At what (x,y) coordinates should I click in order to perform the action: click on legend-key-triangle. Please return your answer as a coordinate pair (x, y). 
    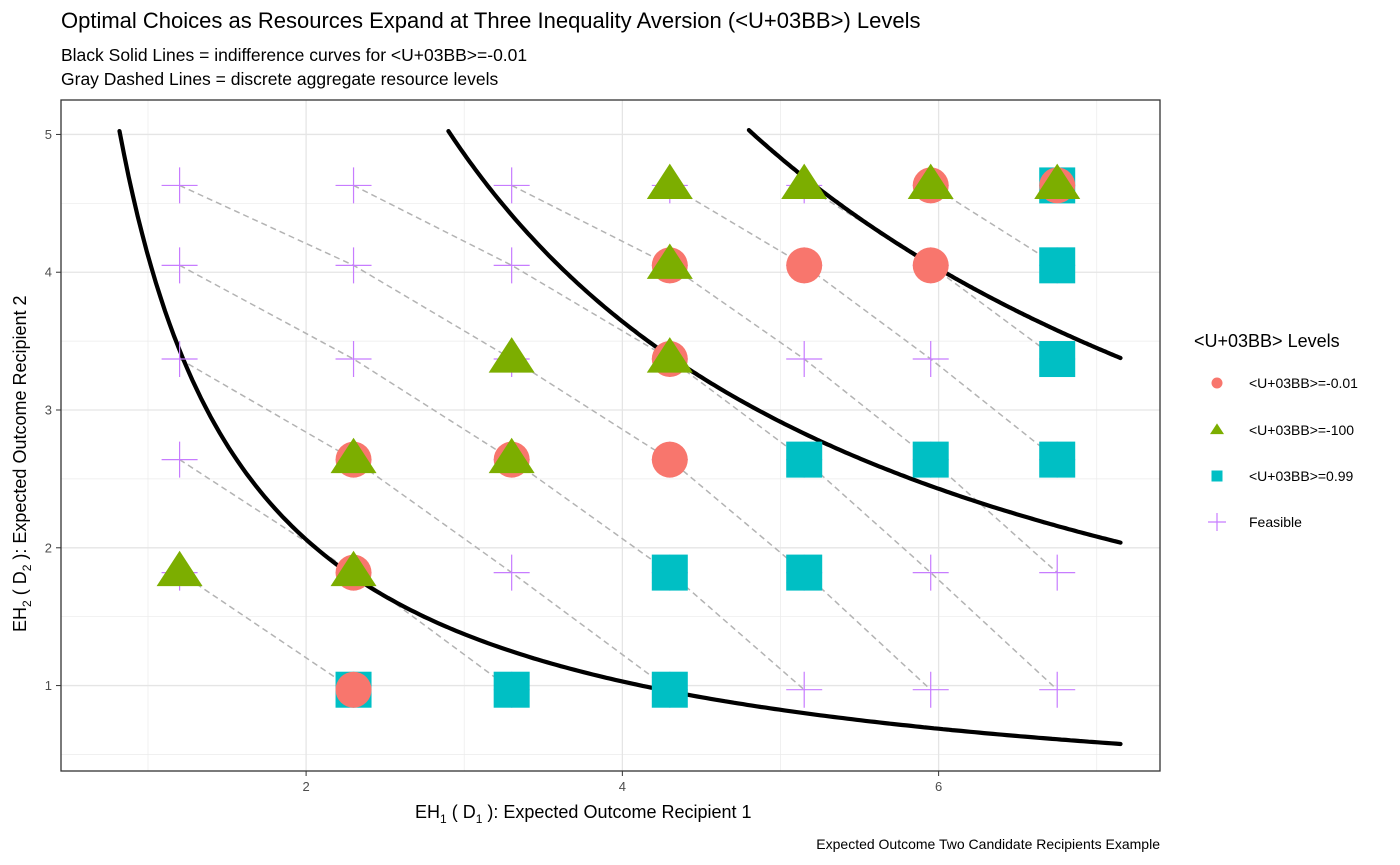
    Looking at the image, I should click on (1217, 429).